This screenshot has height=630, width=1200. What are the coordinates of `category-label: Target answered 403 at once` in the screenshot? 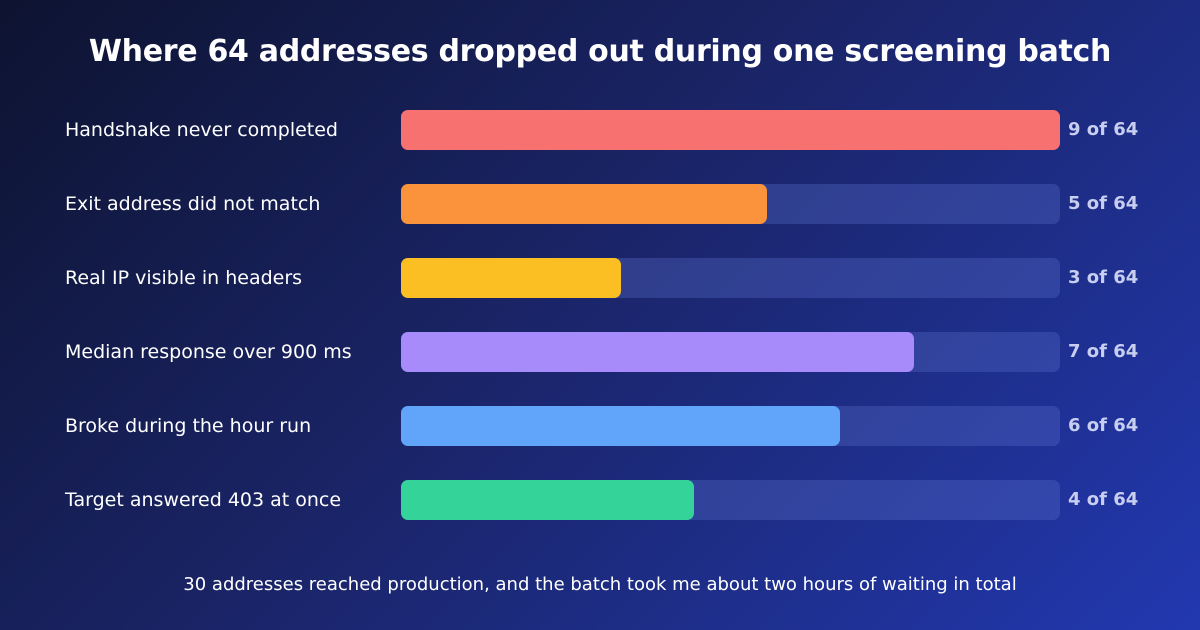 It's located at (203, 500).